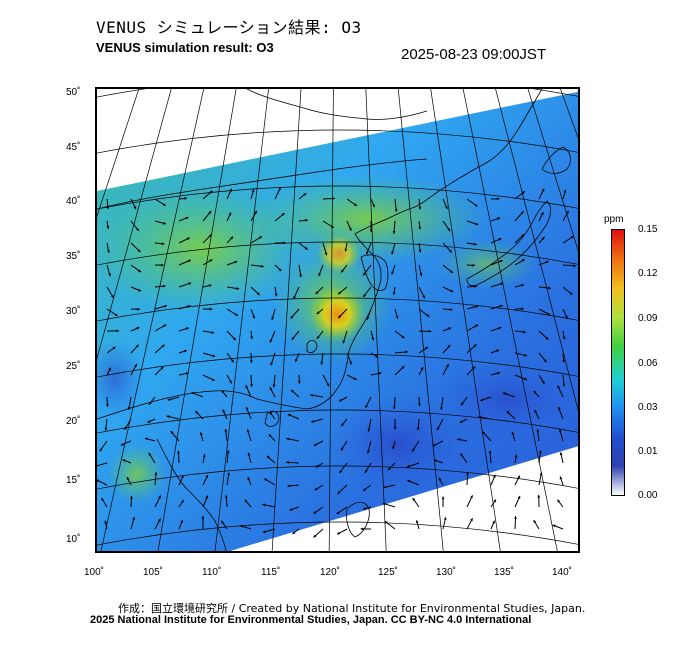 The height and width of the screenshot is (649, 700). Describe the element at coordinates (73, 92) in the screenshot. I see `lat-tick-50: 50˚` at that location.